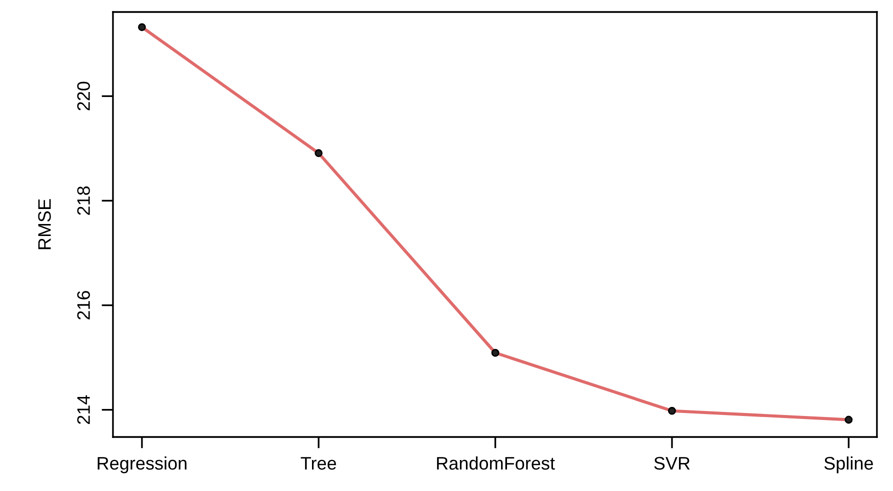 Image resolution: width=893 pixels, height=491 pixels. Describe the element at coordinates (496, 463) in the screenshot. I see `x-tick-label: RandomForest` at that location.